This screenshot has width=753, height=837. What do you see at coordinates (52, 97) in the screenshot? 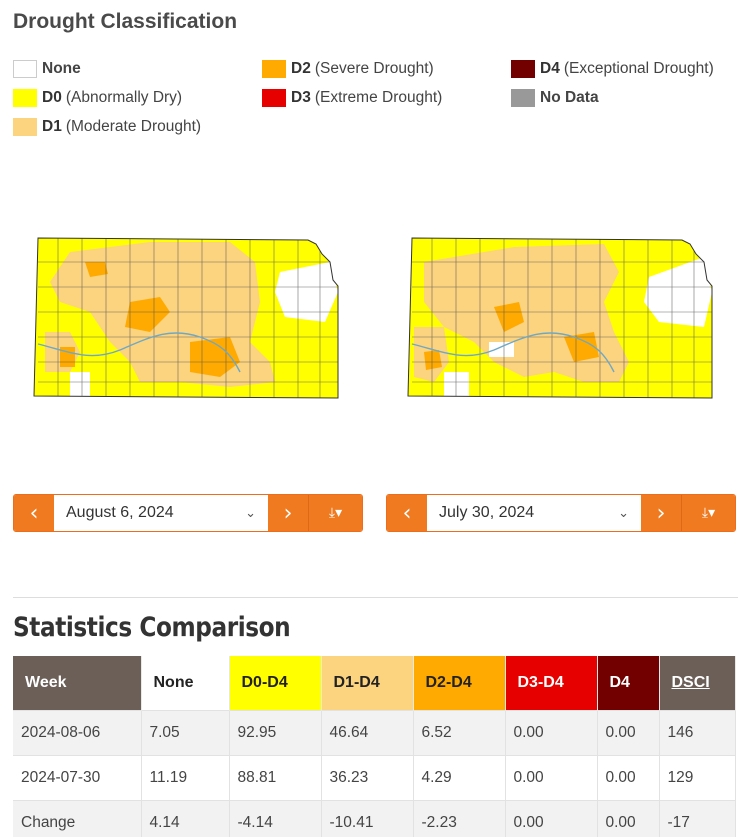
I see `legend-code: D0` at bounding box center [52, 97].